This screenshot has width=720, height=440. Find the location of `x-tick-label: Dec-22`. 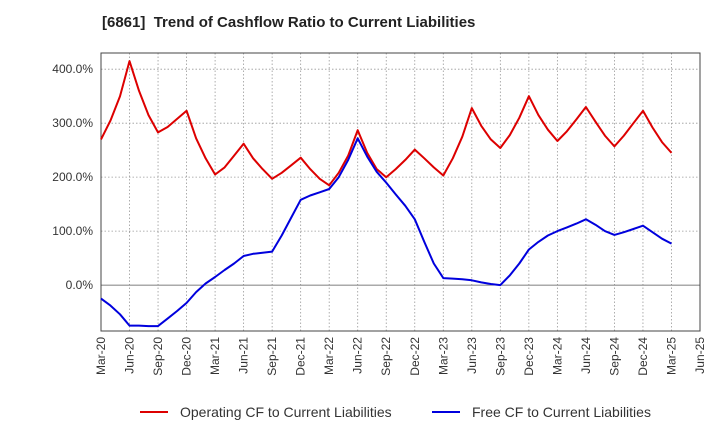

x-tick-label: Dec-22 is located at coordinates (415, 356).